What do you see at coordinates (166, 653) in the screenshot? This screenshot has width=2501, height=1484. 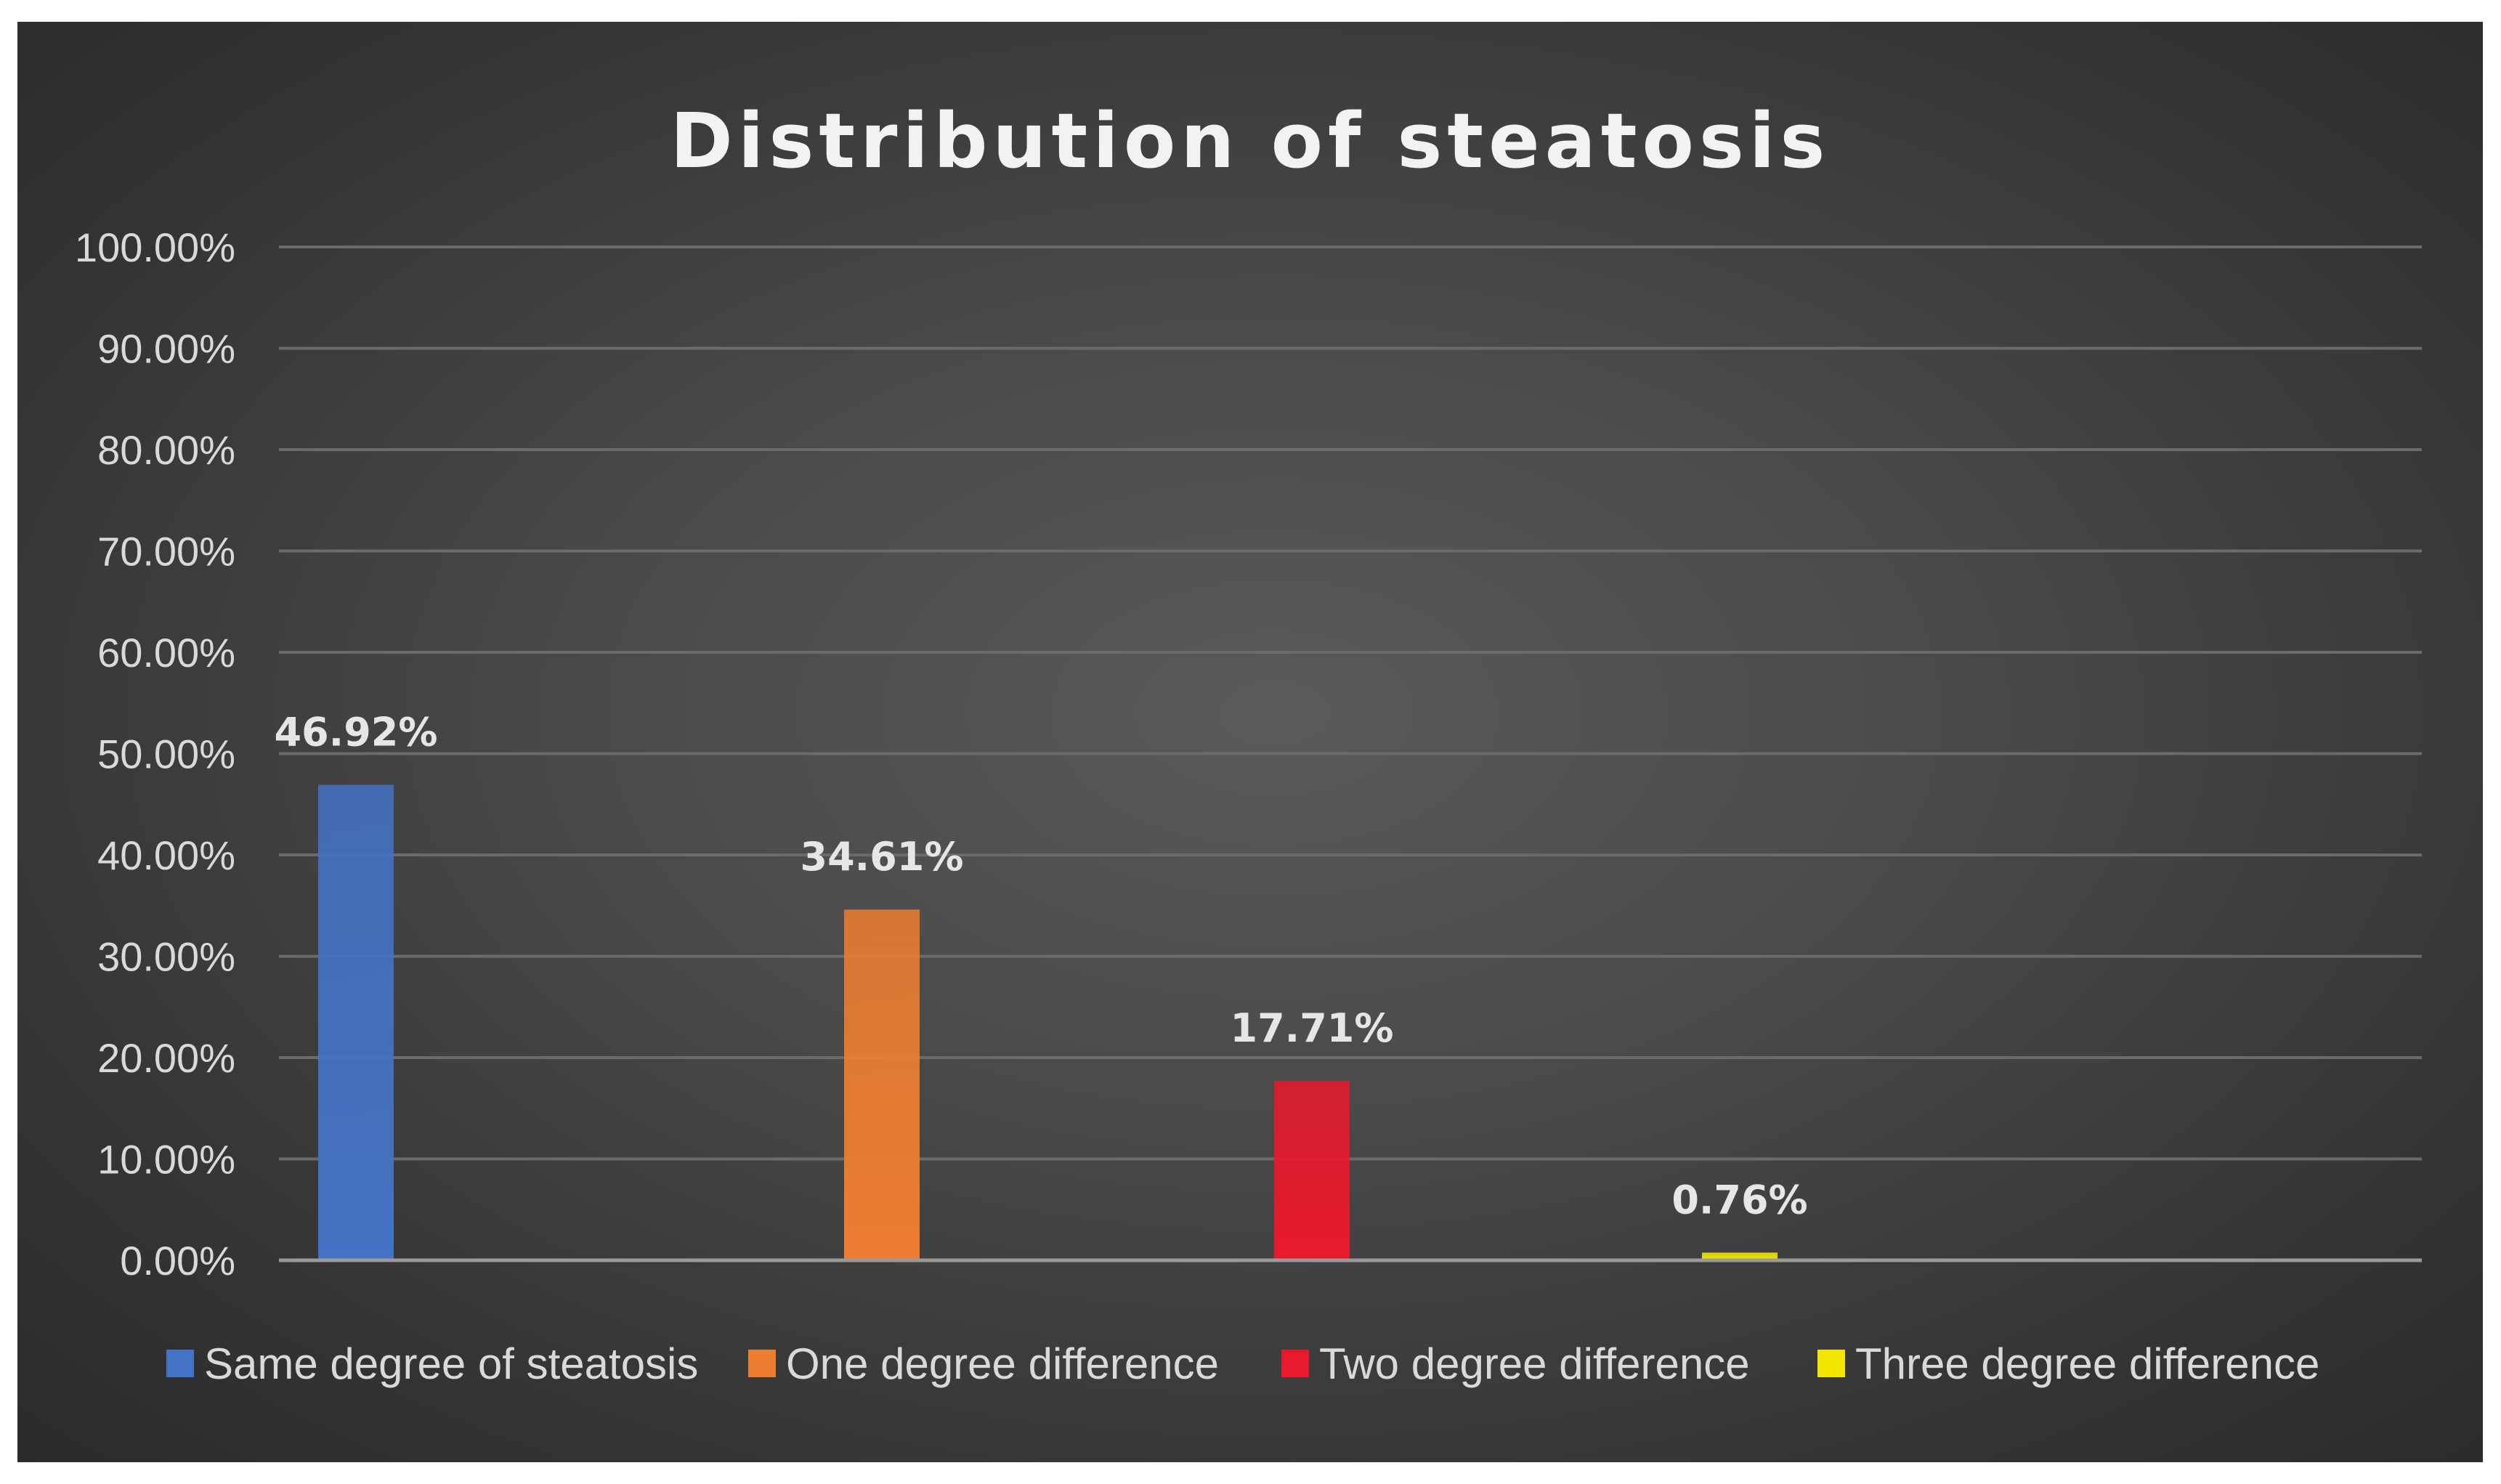 I see `y-tick-label: 60.00%` at bounding box center [166, 653].